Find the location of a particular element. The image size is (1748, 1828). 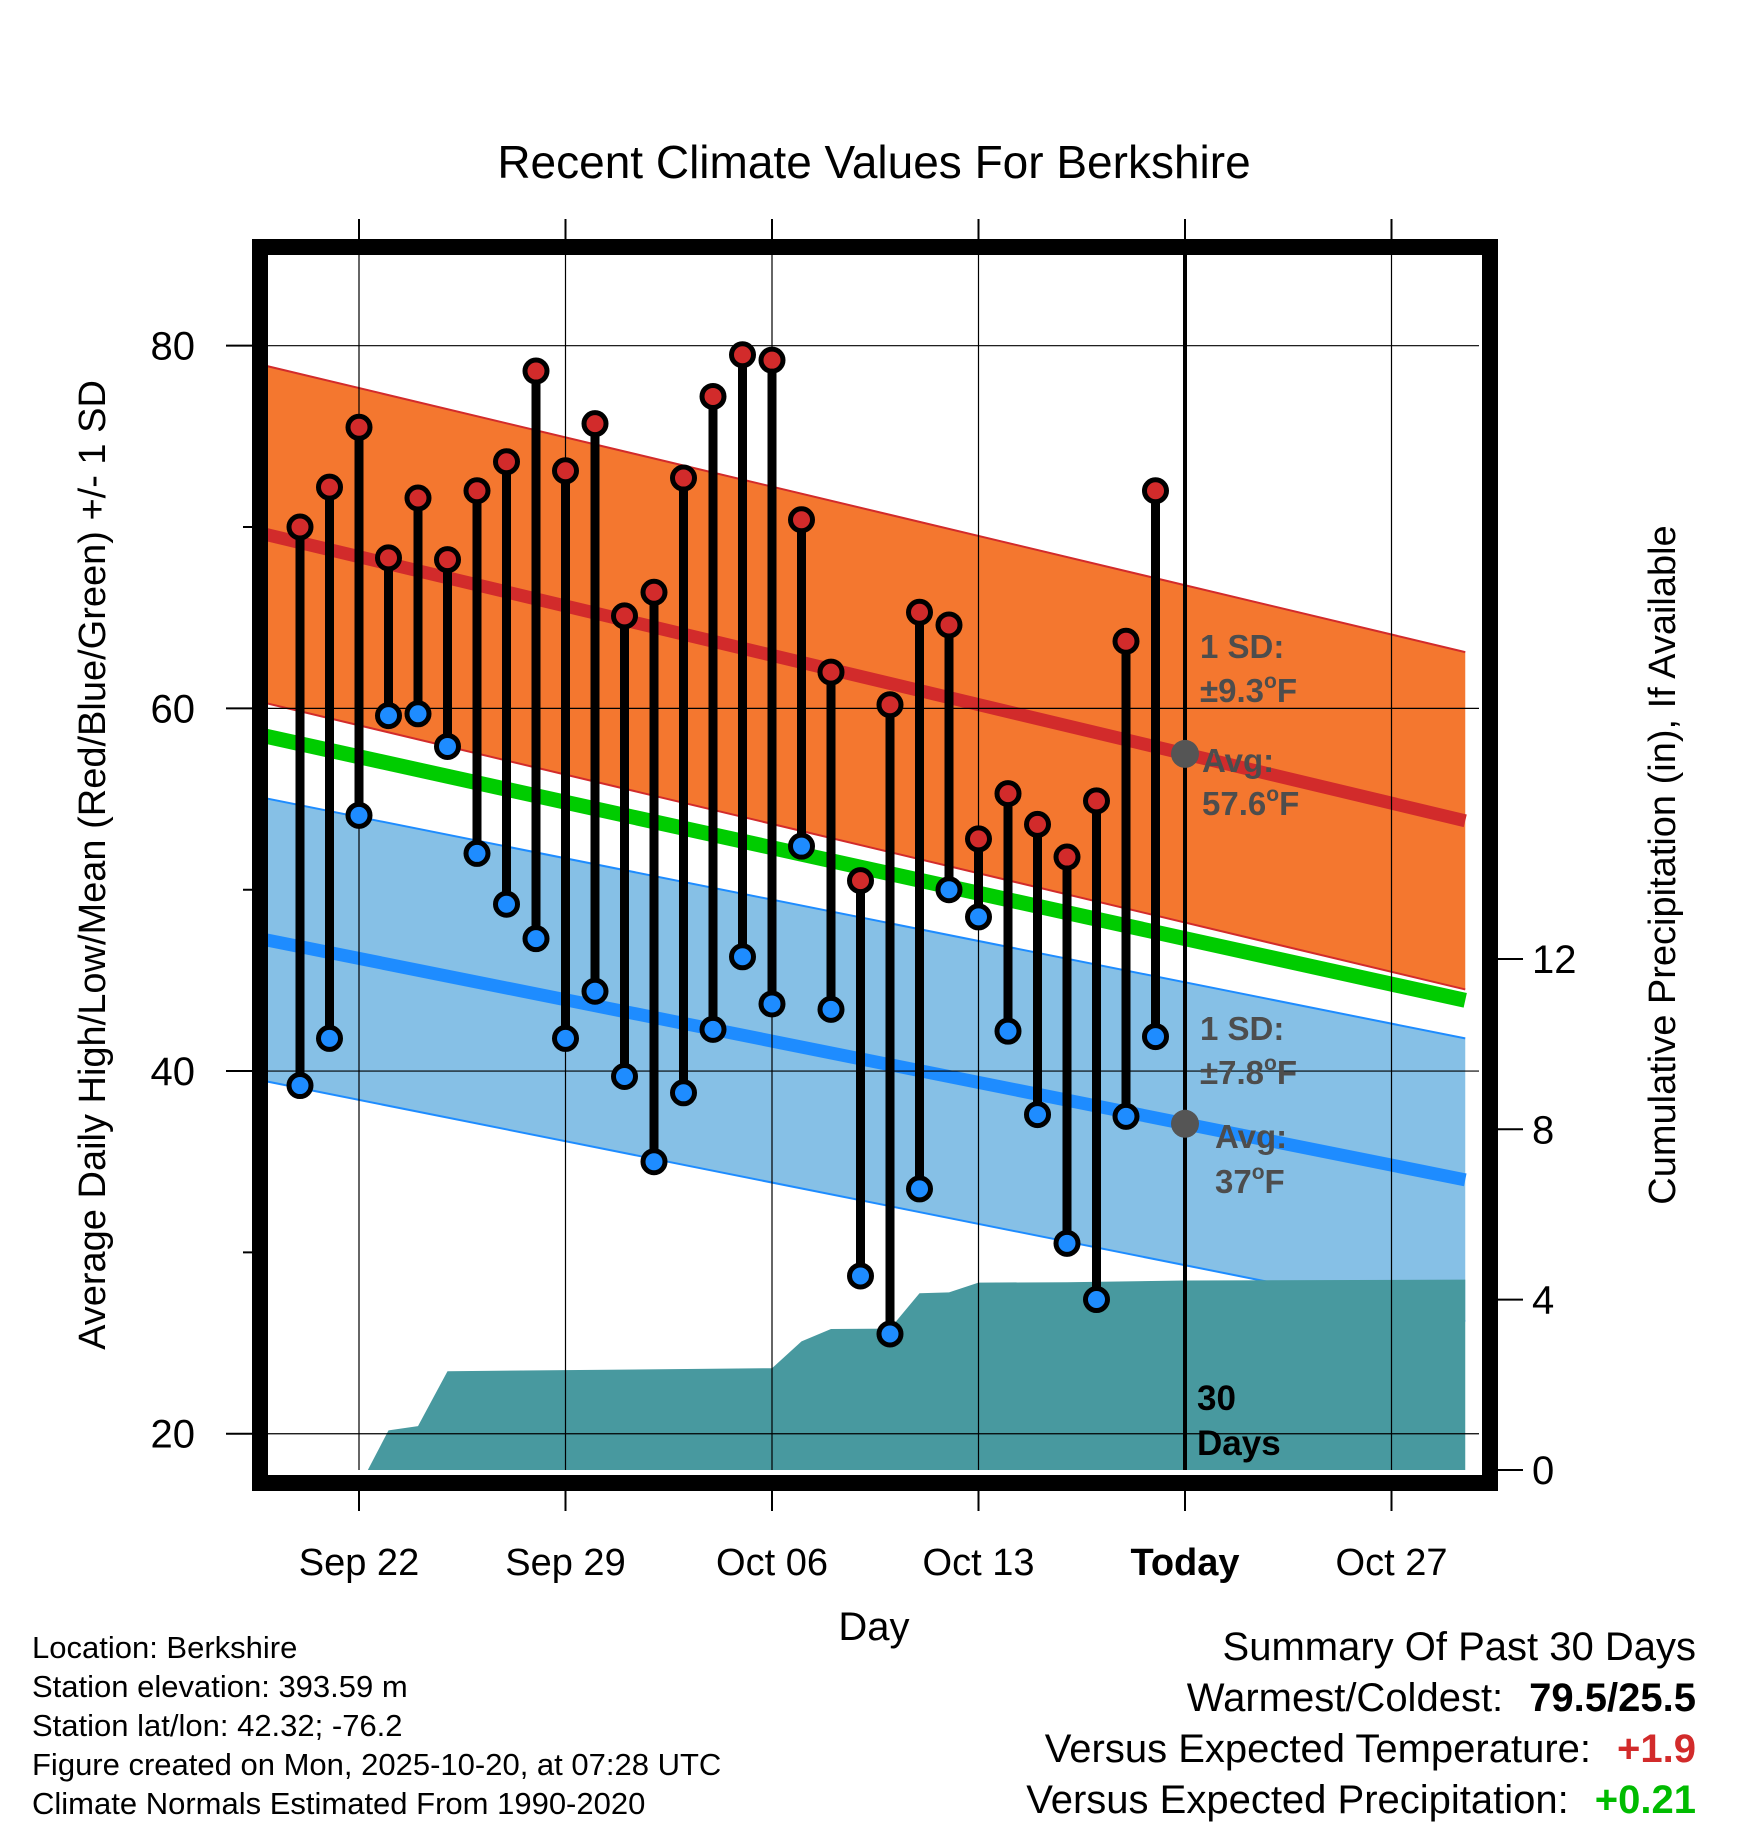

x-tick-label: Oct 06 is located at coordinates (772, 1563).